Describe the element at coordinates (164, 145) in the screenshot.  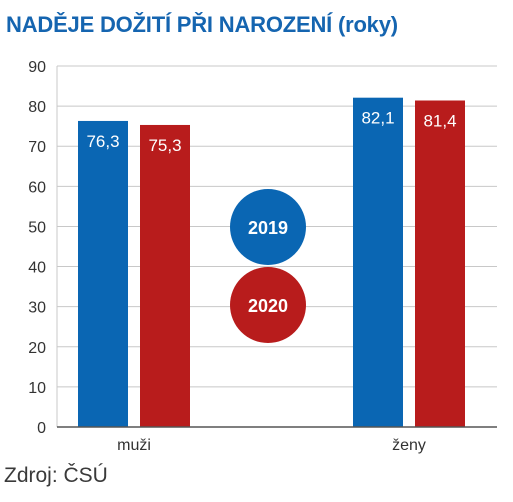
I see `bar-data-label: 75,3` at that location.